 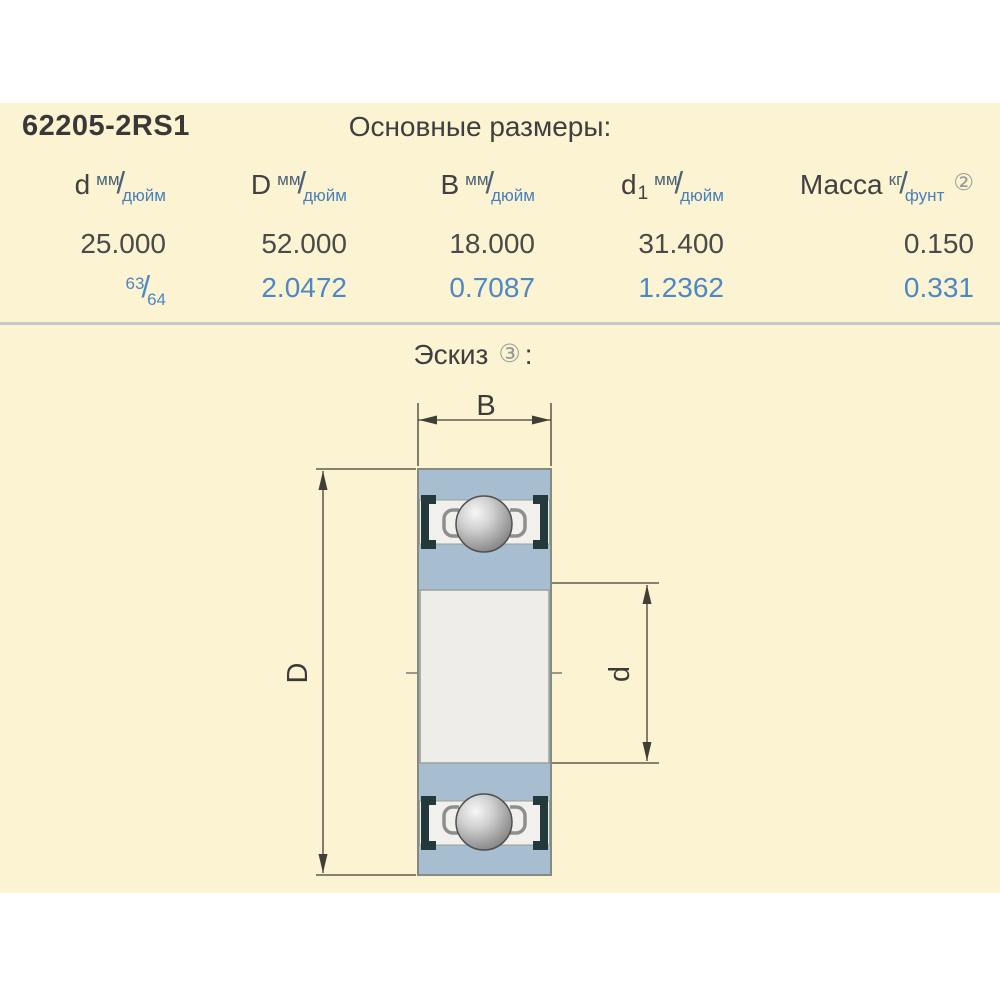 I want to click on fraction-denominator: 64, so click(x=156, y=299).